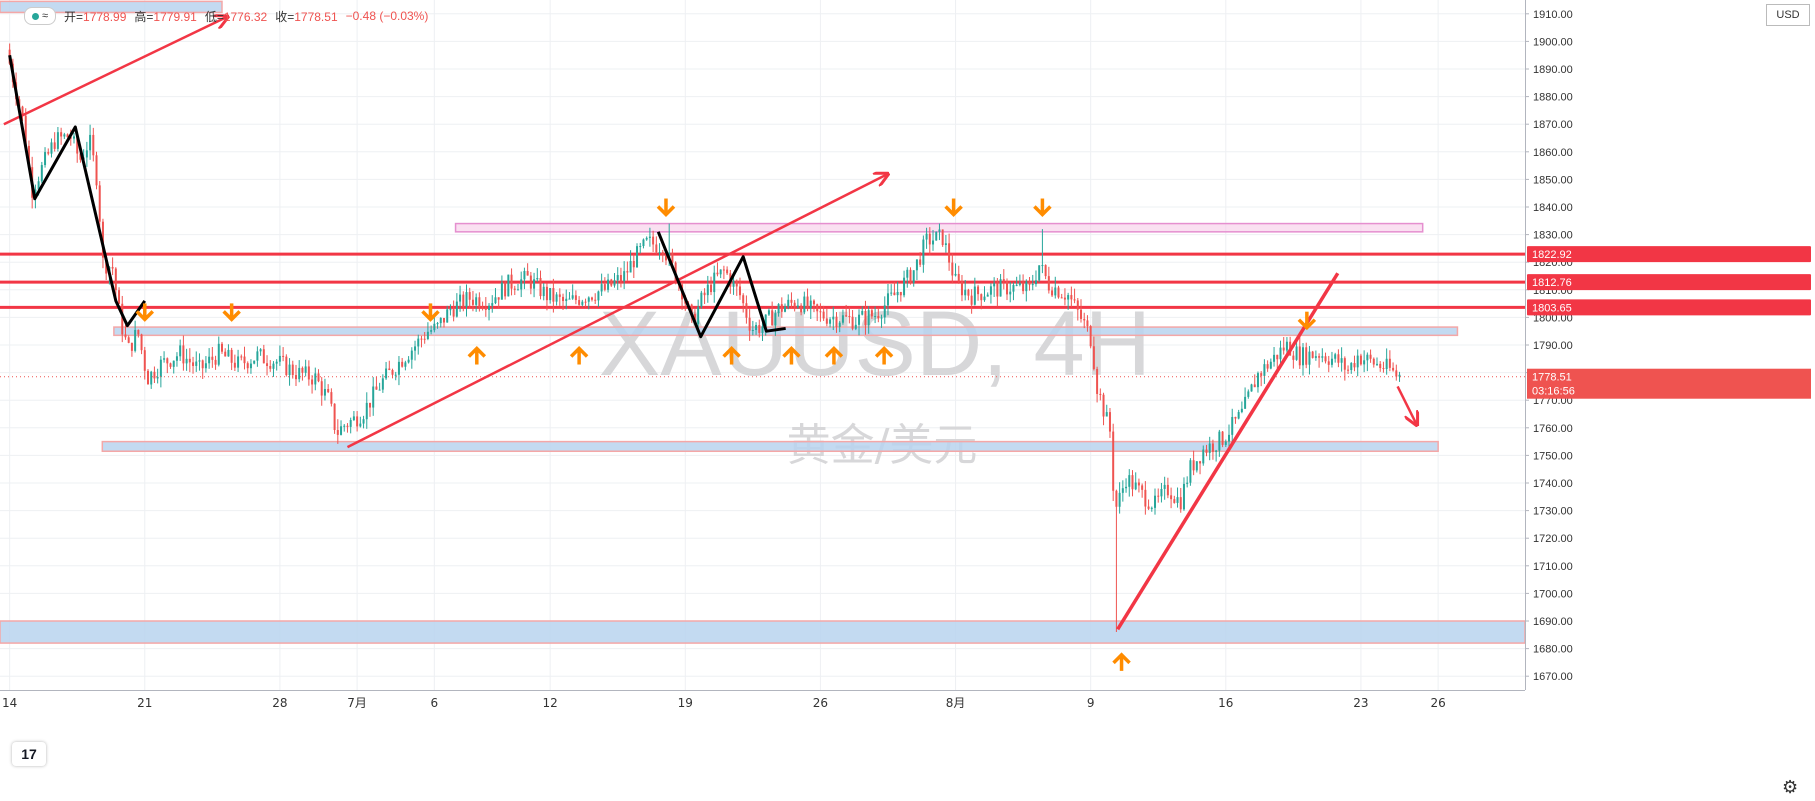  What do you see at coordinates (1553, 392) in the screenshot?
I see `countdown-tag: 03:16:56` at bounding box center [1553, 392].